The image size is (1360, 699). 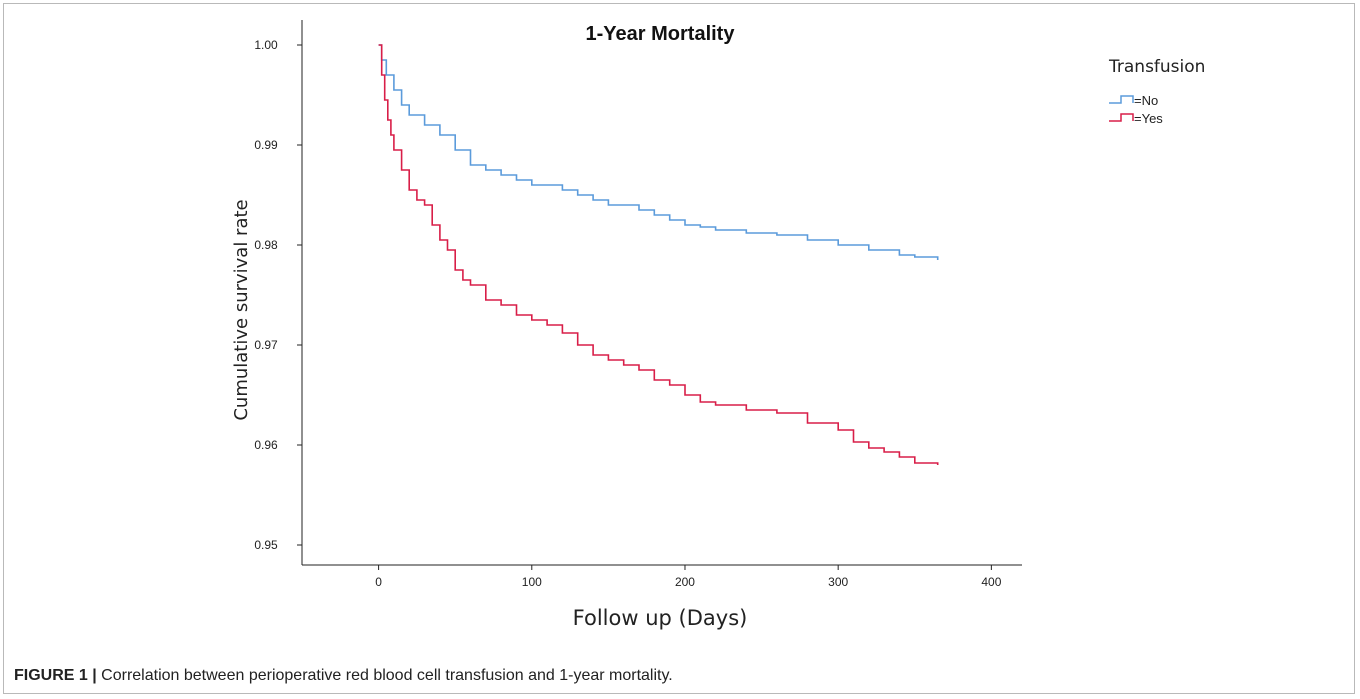 What do you see at coordinates (1148, 118) in the screenshot?
I see `legend-label: =Yes` at bounding box center [1148, 118].